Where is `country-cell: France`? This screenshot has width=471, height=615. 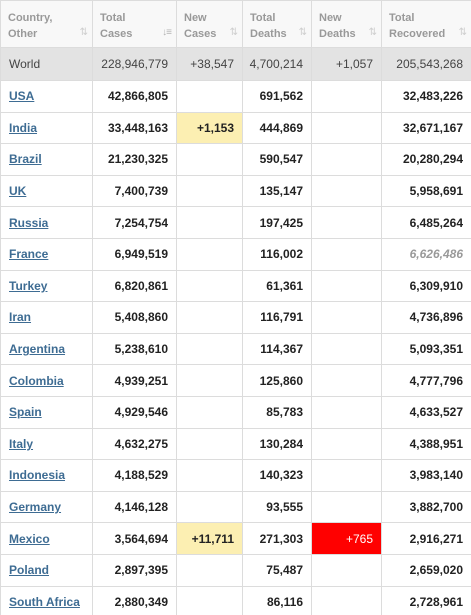 country-cell: France is located at coordinates (46, 254).